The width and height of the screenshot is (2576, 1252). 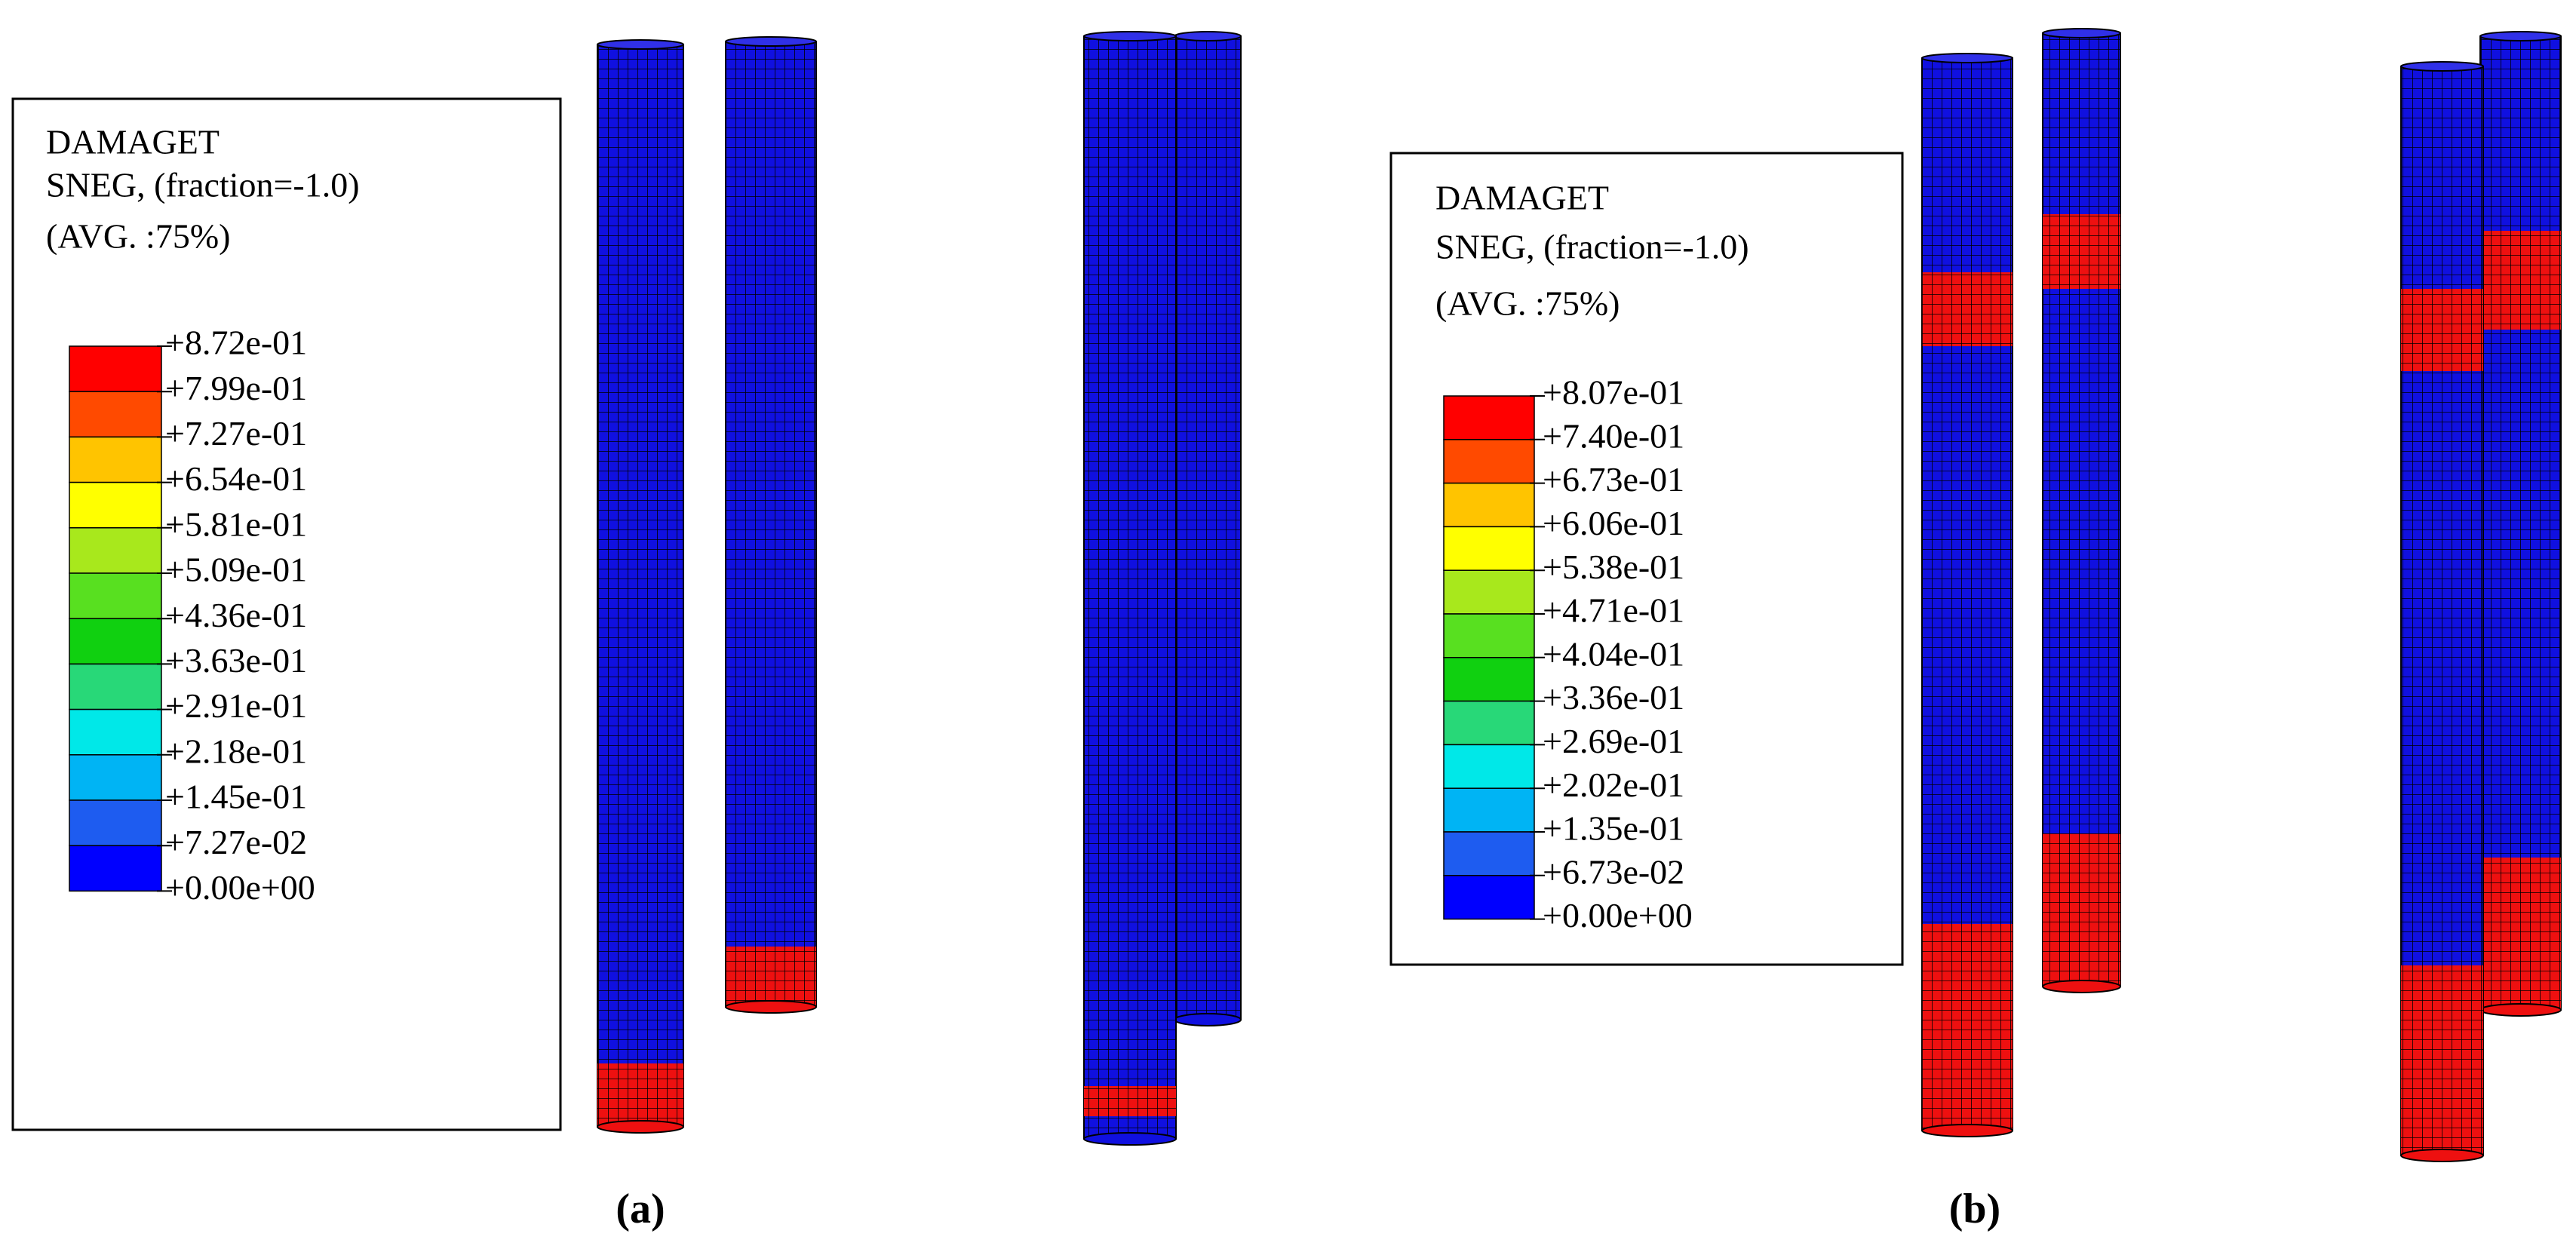 I want to click on panel-label: (b), so click(x=1974, y=1209).